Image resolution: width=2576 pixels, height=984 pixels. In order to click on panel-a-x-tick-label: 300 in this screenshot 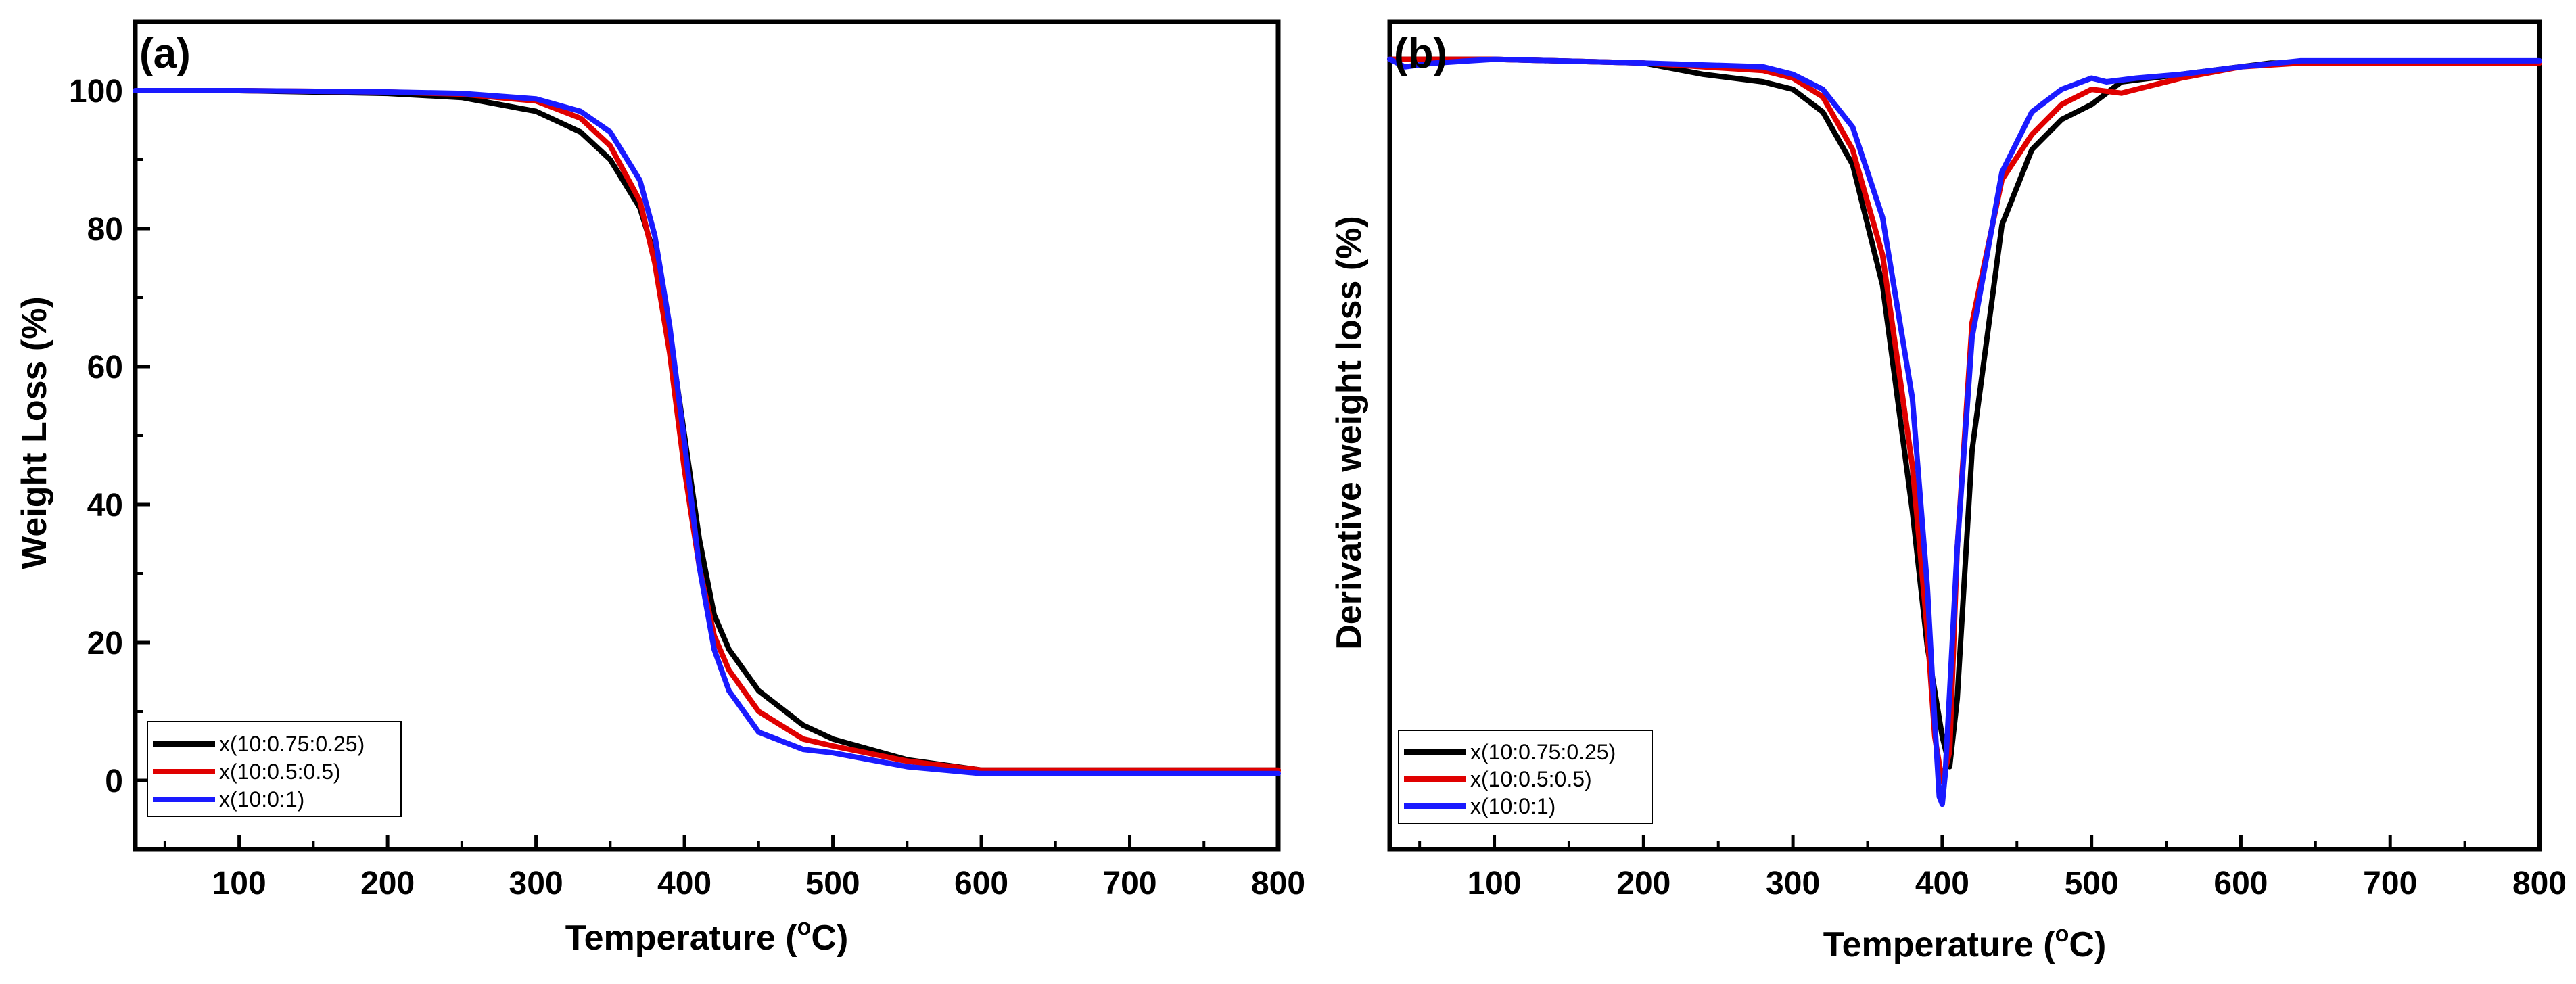, I will do `click(536, 884)`.